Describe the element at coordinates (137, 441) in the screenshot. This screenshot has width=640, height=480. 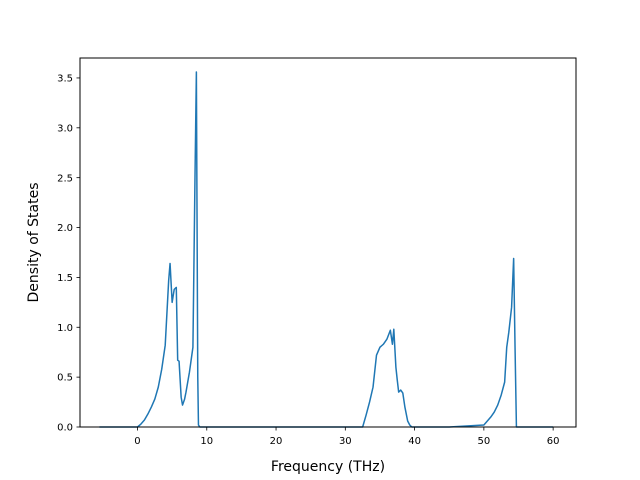
I see `x-tick-label: 0` at that location.